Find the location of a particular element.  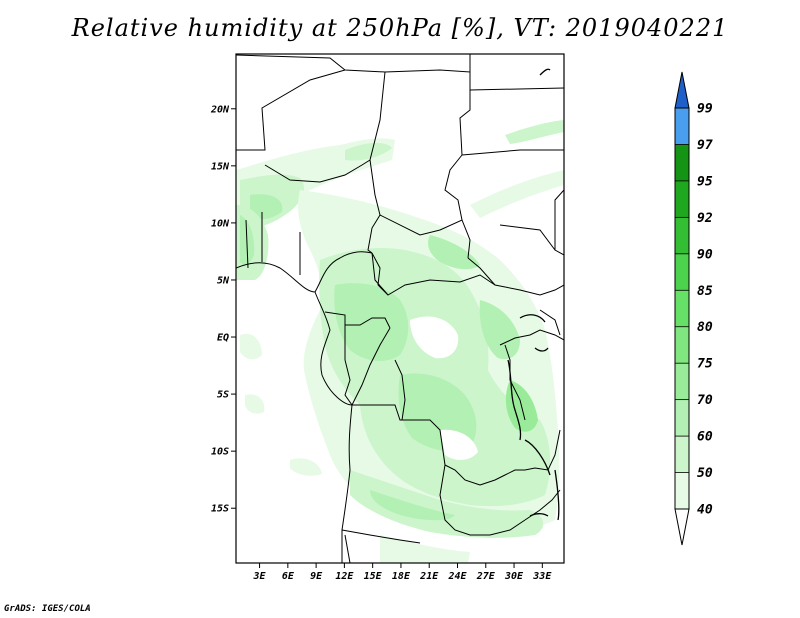

grads-credit: GrADS: IGES/COLA is located at coordinates (47, 609).